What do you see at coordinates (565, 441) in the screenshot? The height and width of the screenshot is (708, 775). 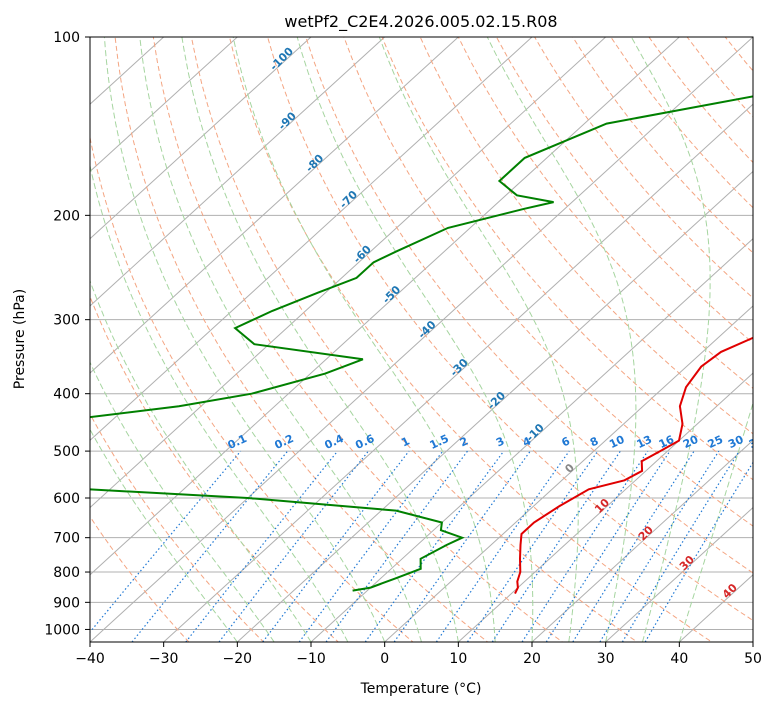 I see `mixing-ratio-label: 6` at bounding box center [565, 441].